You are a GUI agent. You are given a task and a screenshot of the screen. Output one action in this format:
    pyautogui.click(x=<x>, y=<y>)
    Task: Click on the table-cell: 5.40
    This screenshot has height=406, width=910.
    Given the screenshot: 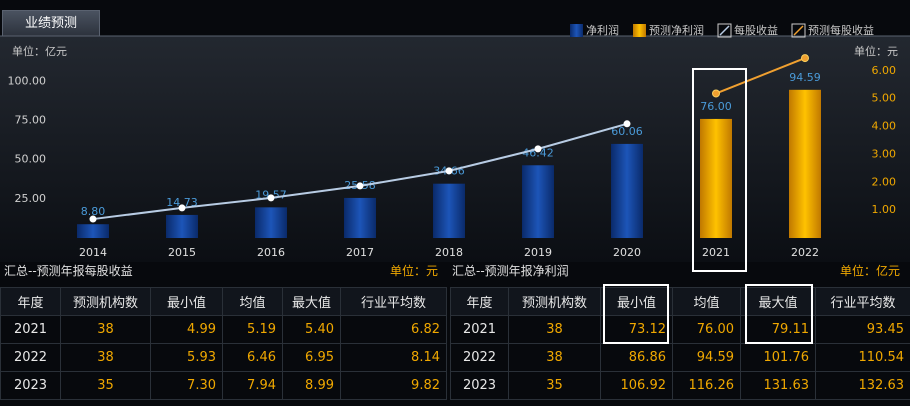 What is the action you would take?
    pyautogui.click(x=311, y=329)
    